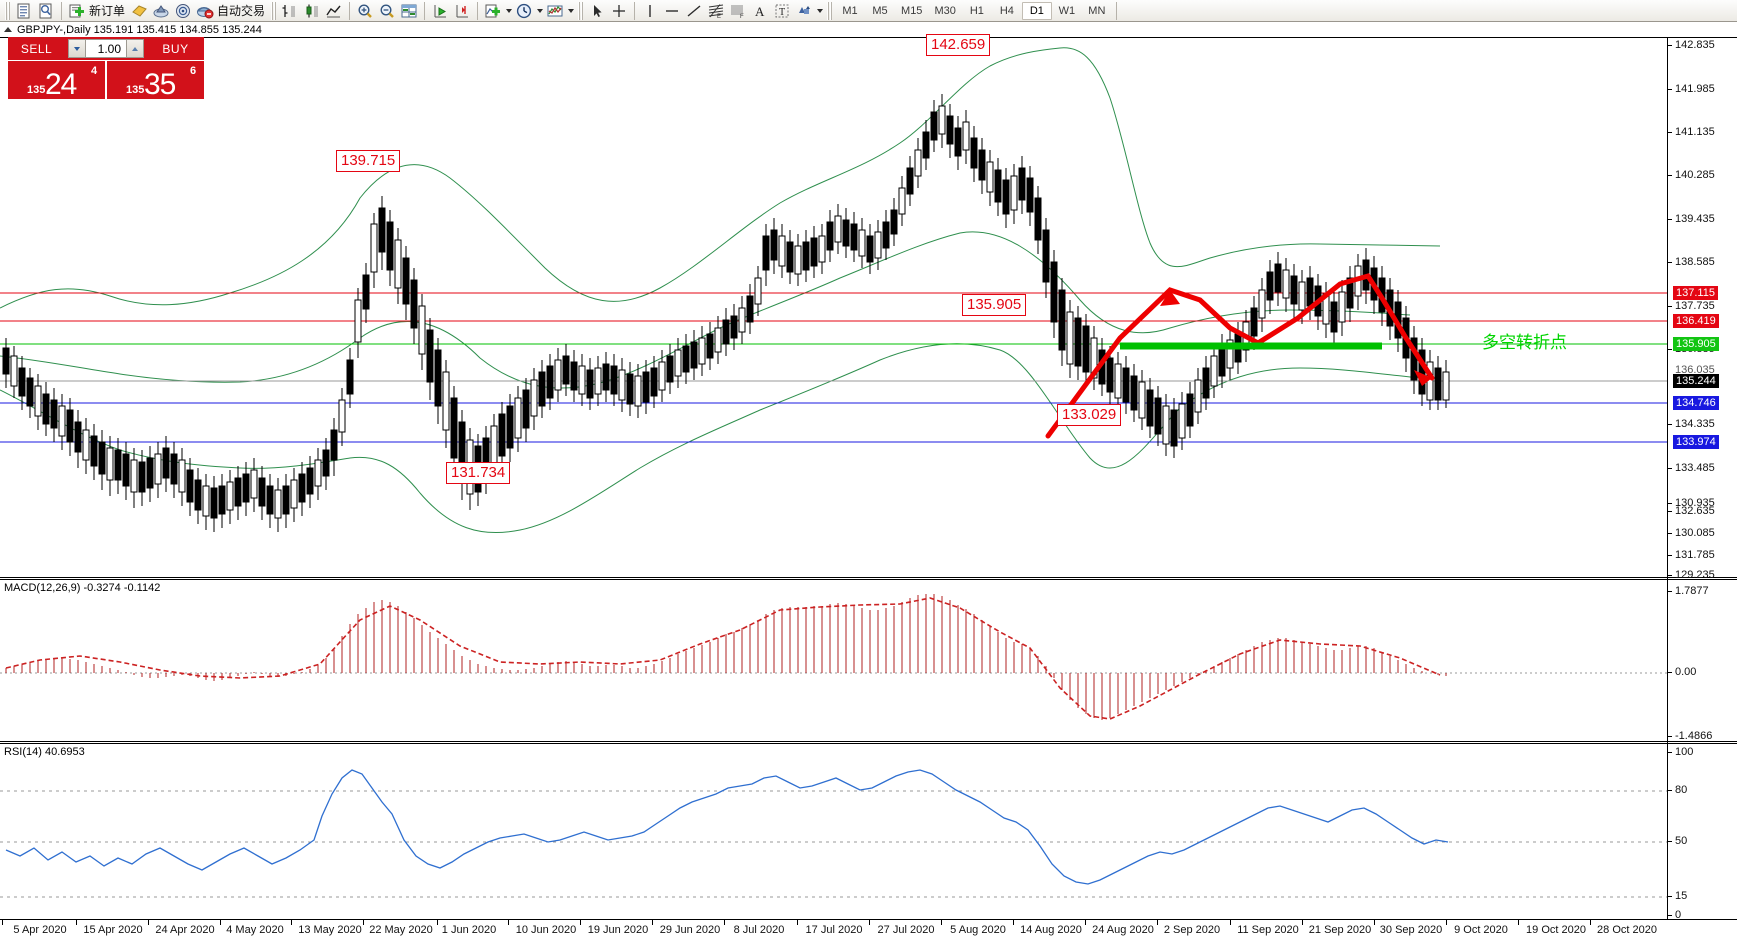  What do you see at coordinates (183, 11) in the screenshot?
I see `market-watch-icon` at bounding box center [183, 11].